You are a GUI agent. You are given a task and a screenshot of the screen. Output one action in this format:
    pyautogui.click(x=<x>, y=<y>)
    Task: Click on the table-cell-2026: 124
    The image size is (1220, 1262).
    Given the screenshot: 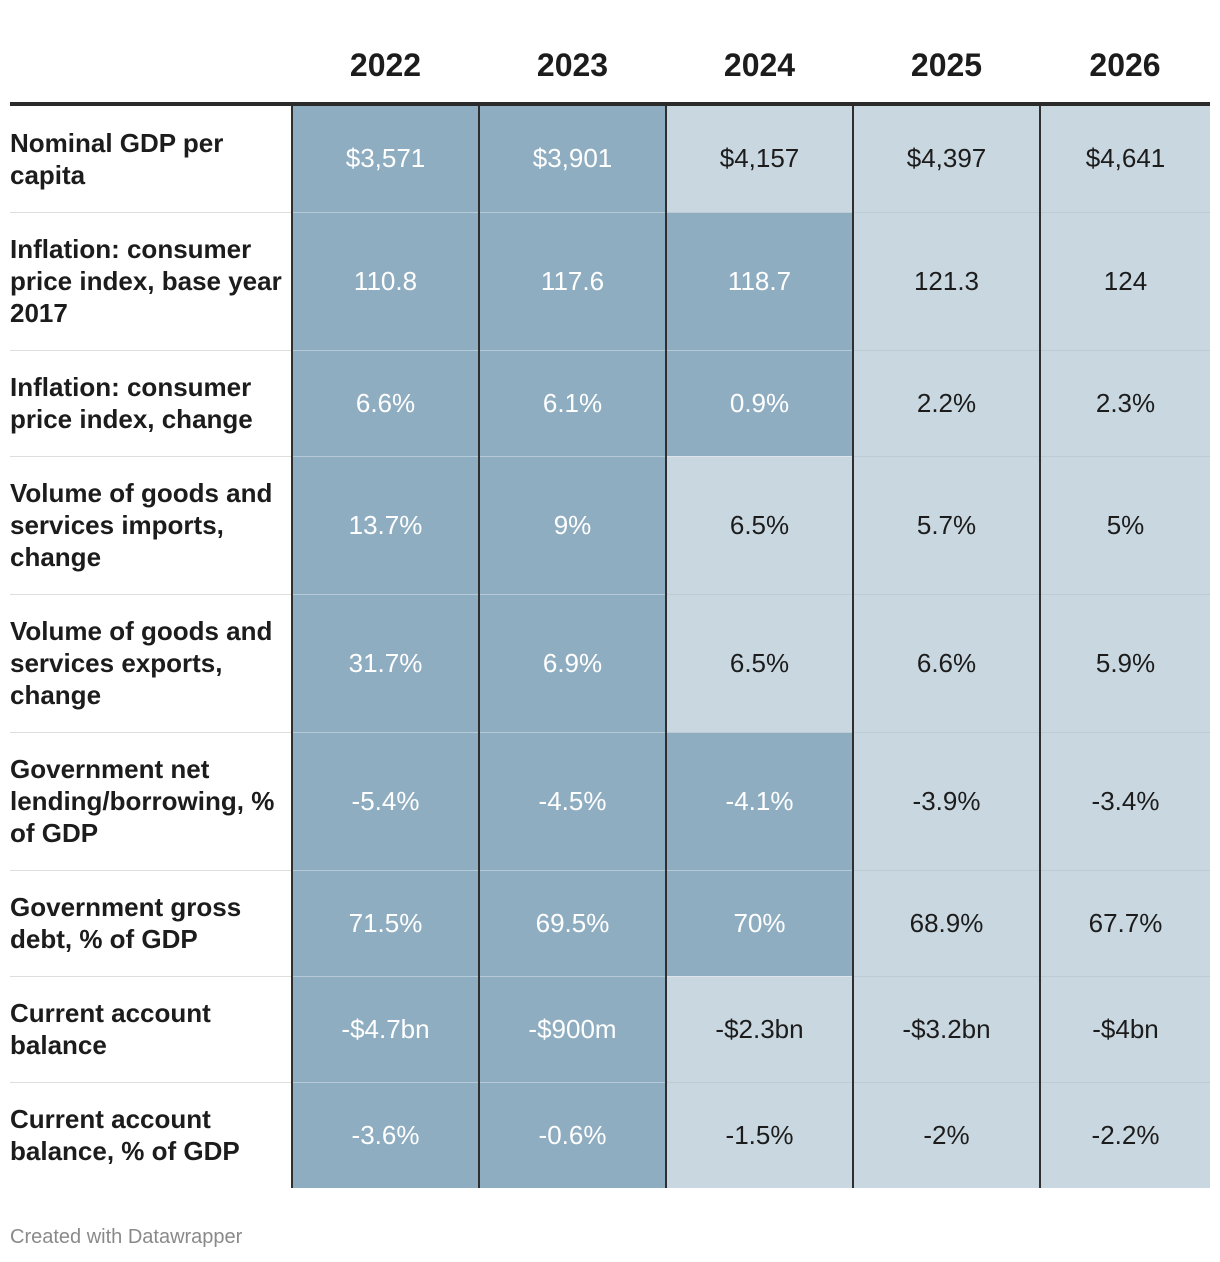 What is the action you would take?
    pyautogui.click(x=1124, y=281)
    